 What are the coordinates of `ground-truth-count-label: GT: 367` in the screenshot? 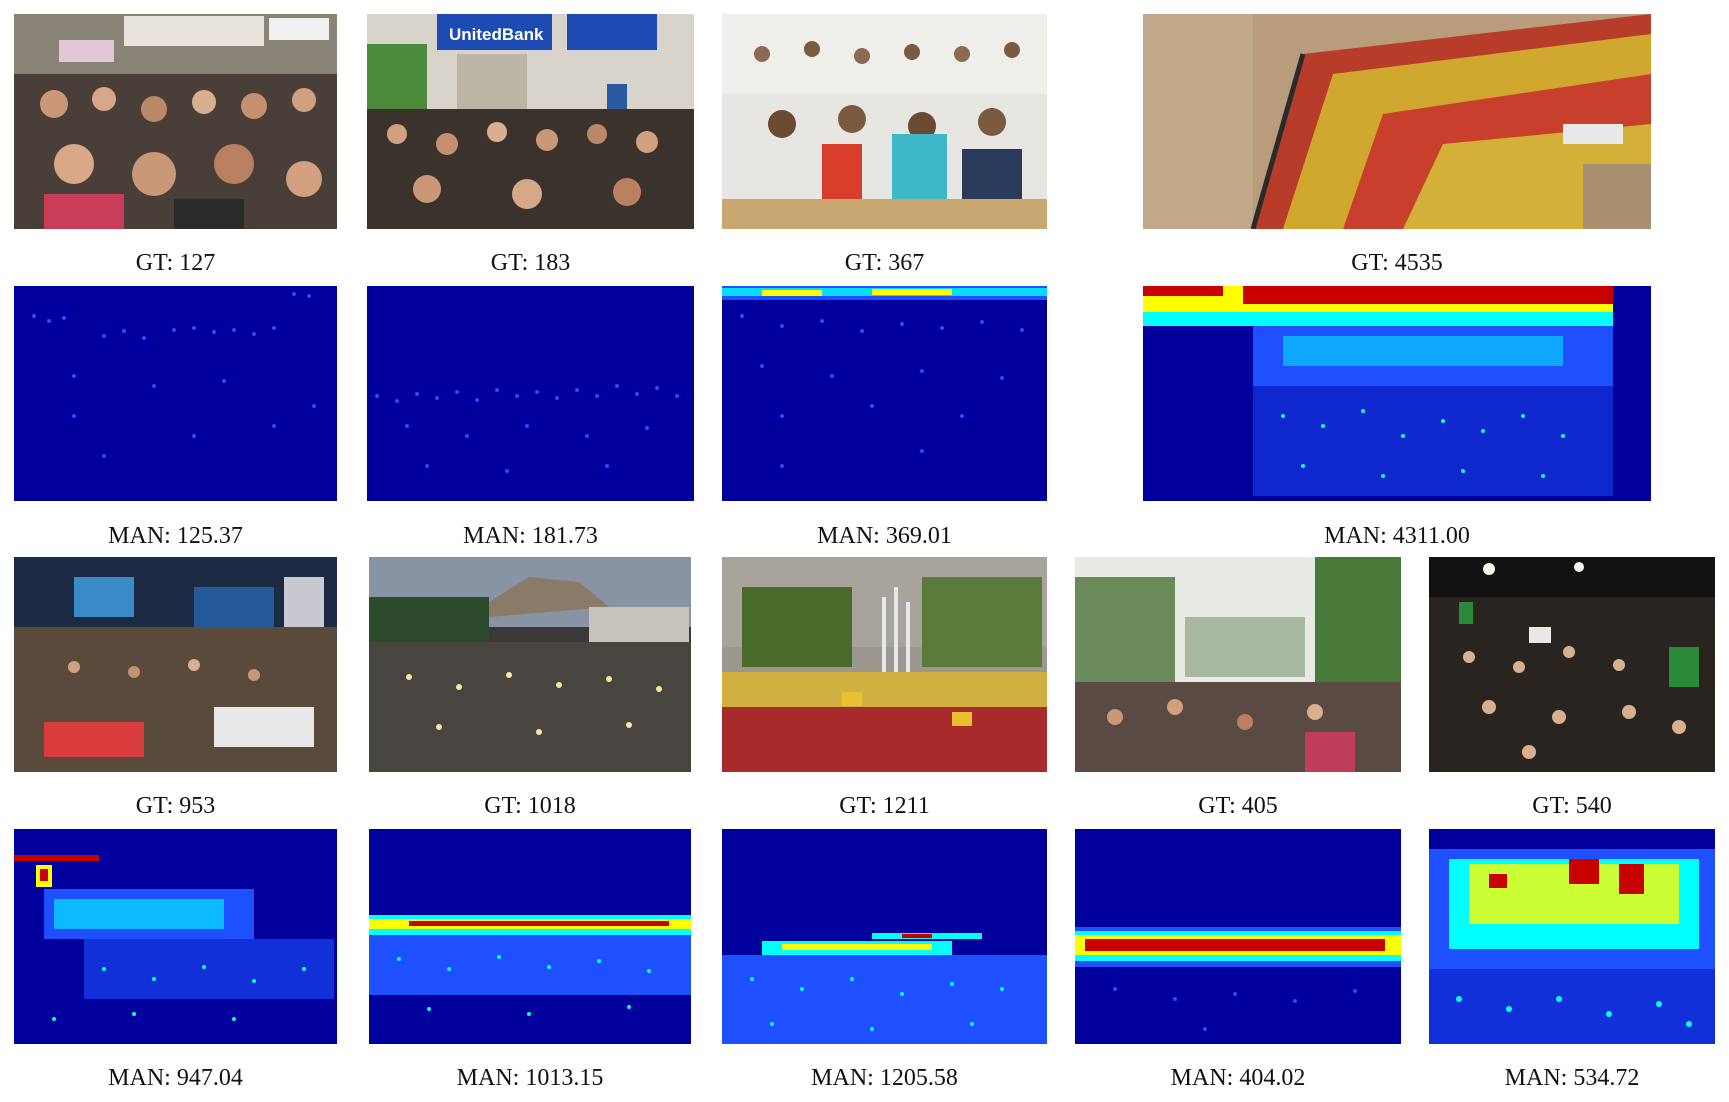 It's located at (884, 263).